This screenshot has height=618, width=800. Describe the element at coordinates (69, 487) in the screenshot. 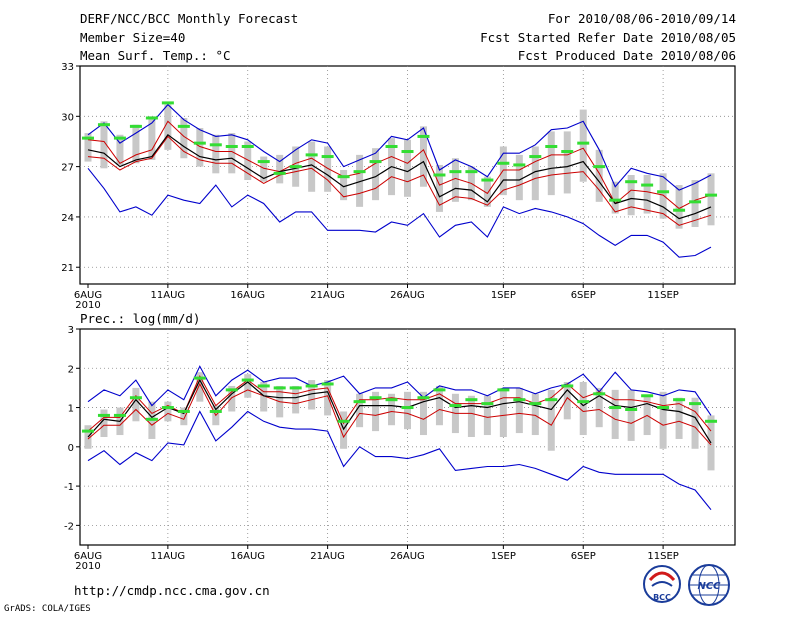

I see `y-tick-label: -1` at that location.